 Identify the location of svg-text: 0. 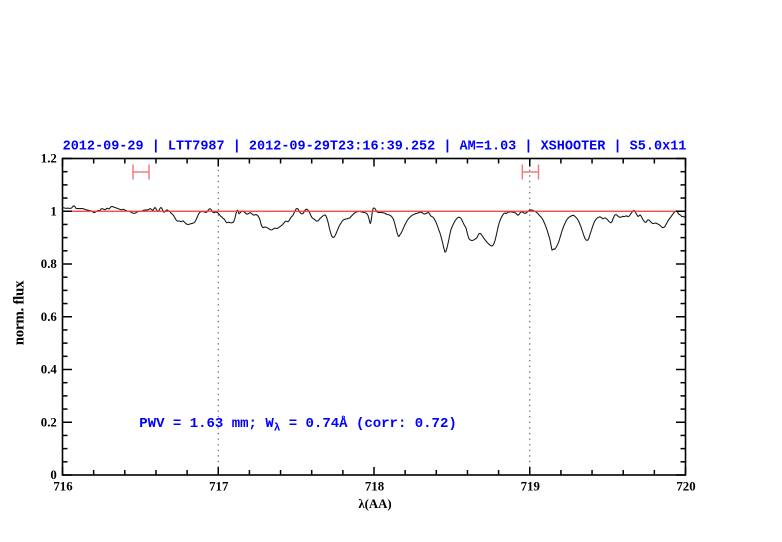
(53, 475).